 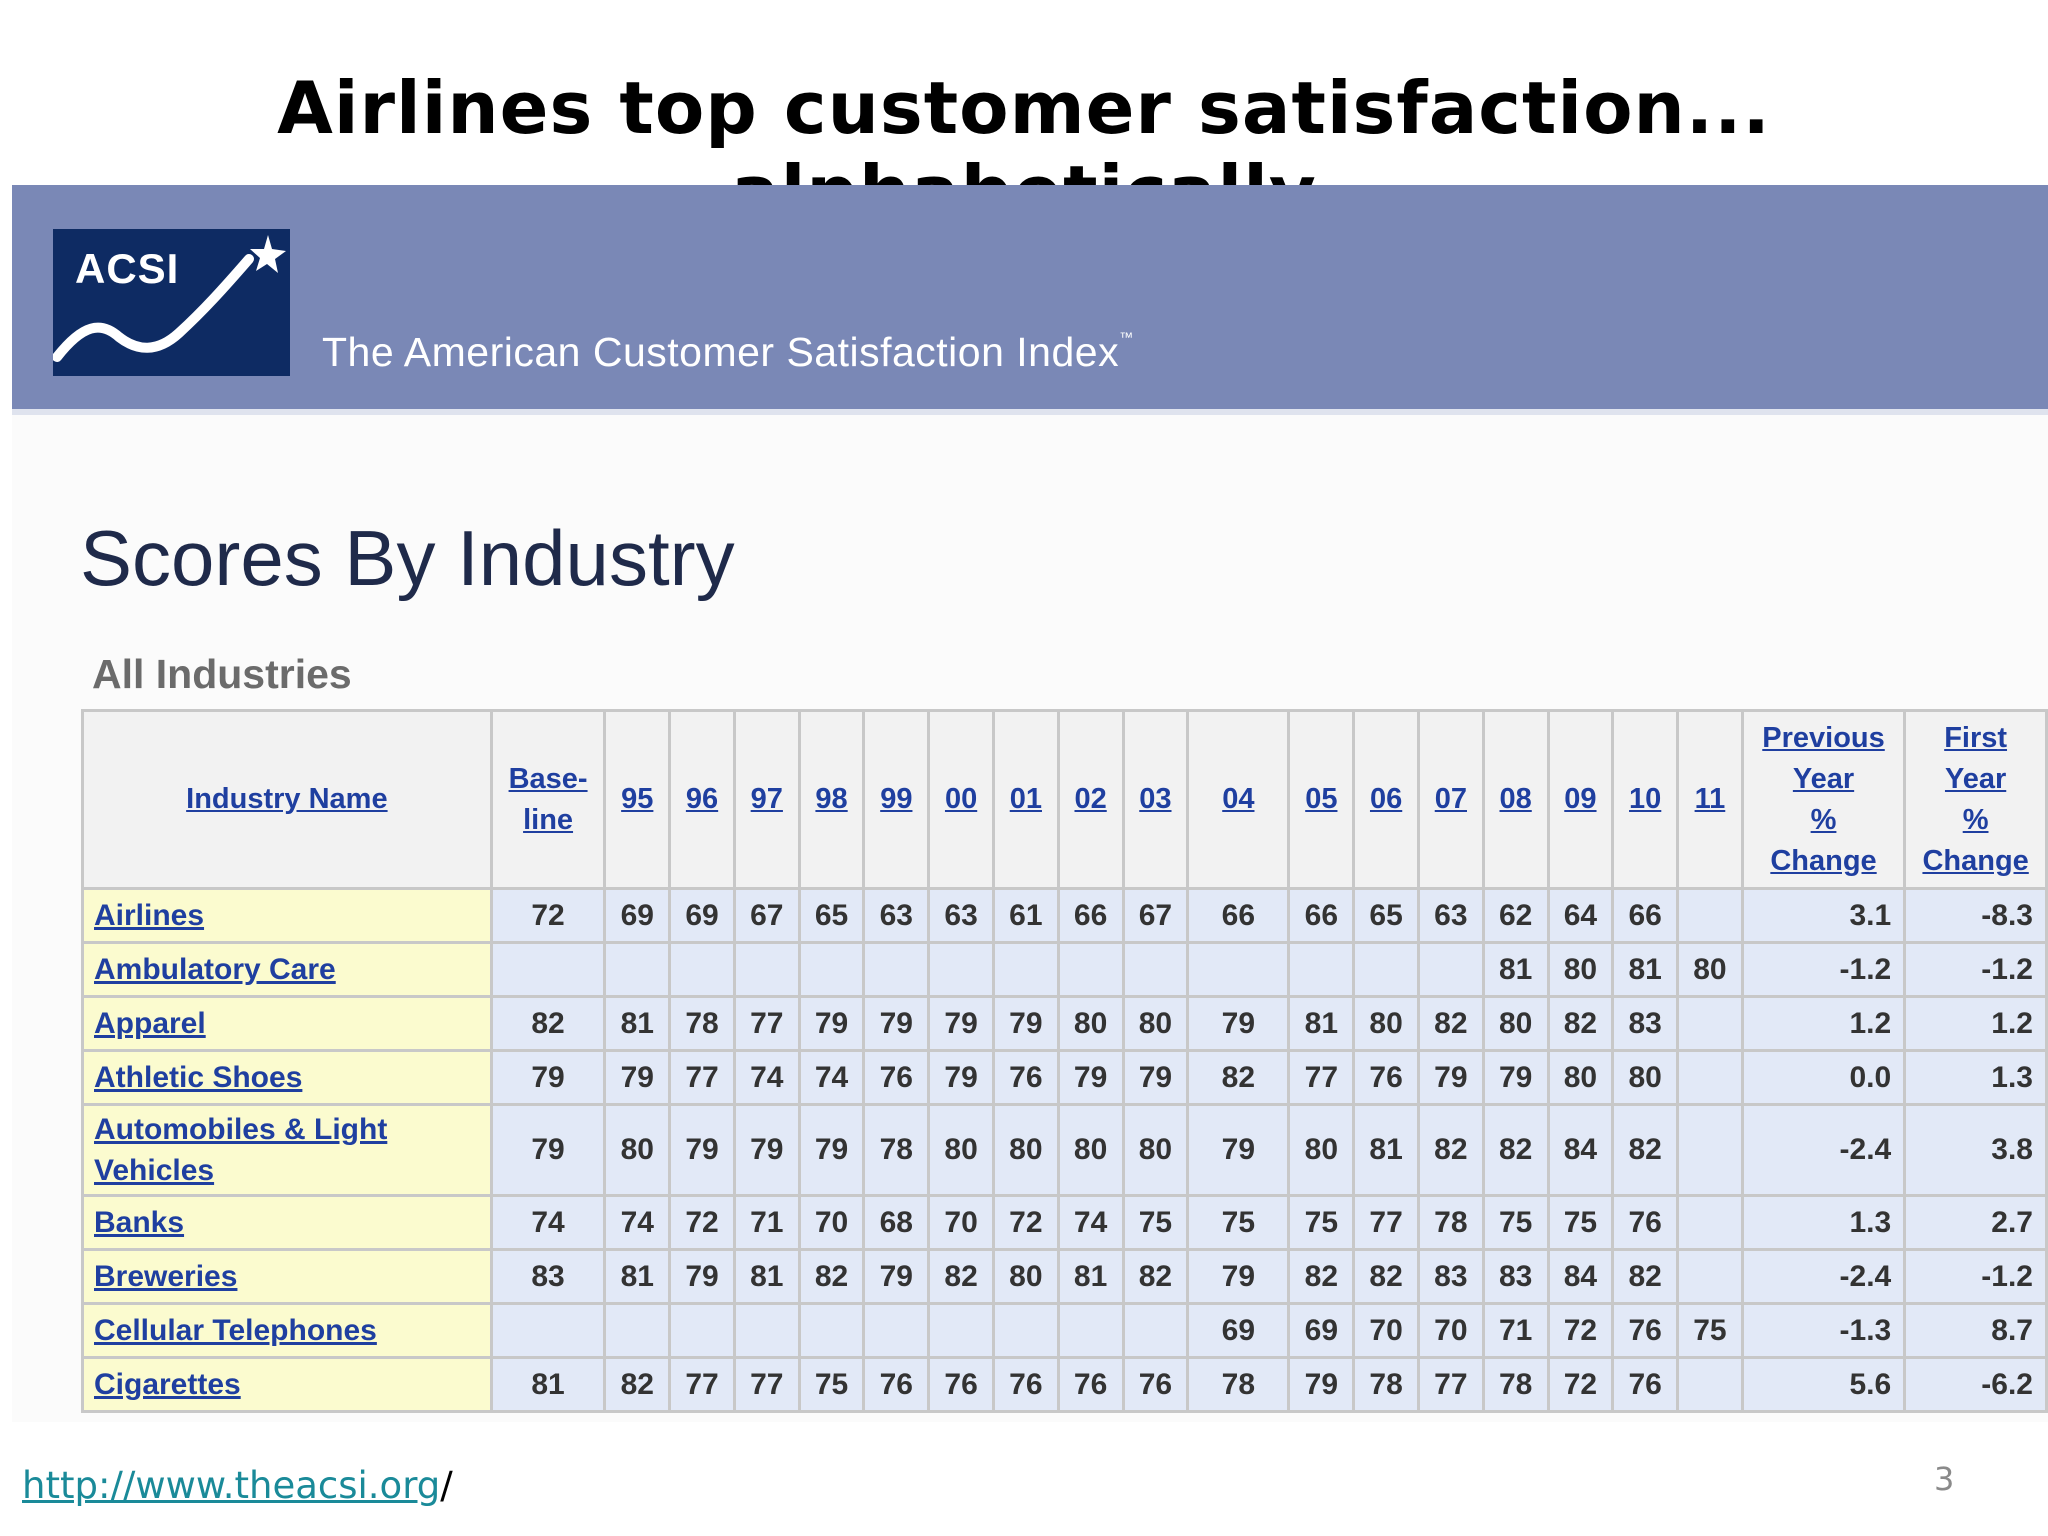 What do you see at coordinates (215, 969) in the screenshot?
I see `industry-name-link: Ambulatory Care` at bounding box center [215, 969].